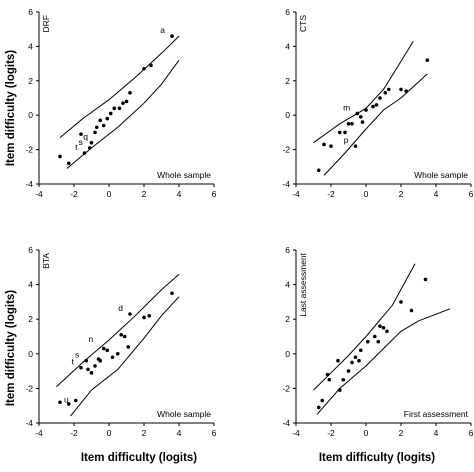 The width and height of the screenshot is (474, 472). I want to click on point-annotation: p, so click(346, 140).